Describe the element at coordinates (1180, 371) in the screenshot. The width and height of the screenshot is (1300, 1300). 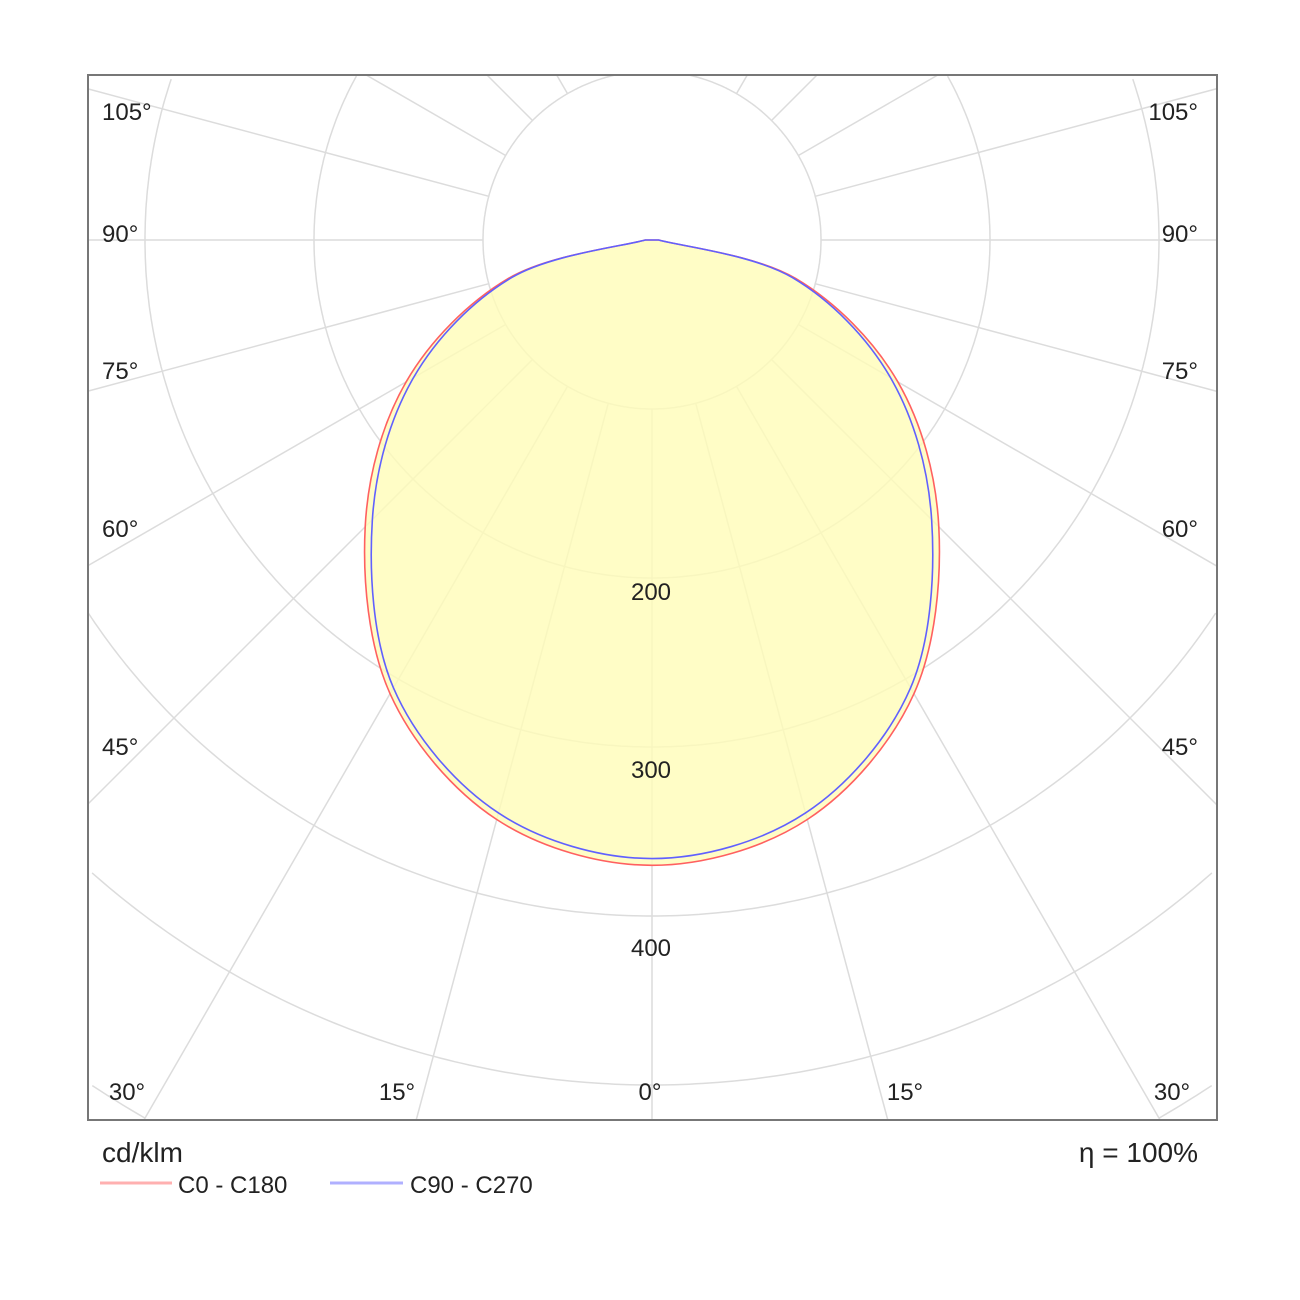
I see `angle-label-right: 75°` at that location.